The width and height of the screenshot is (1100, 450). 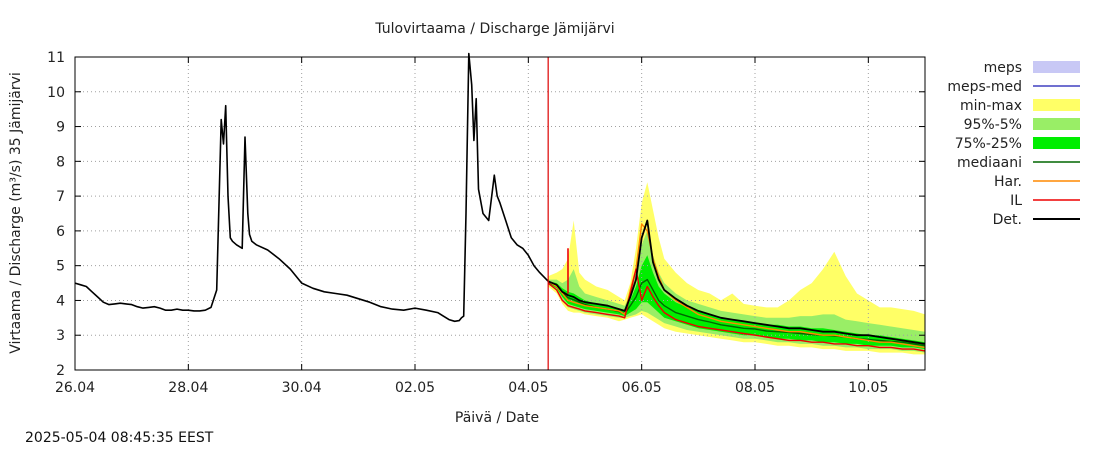 What do you see at coordinates (494, 29) in the screenshot?
I see `chart-title: Tulovirtaama / Discharge Jämijärvi` at bounding box center [494, 29].